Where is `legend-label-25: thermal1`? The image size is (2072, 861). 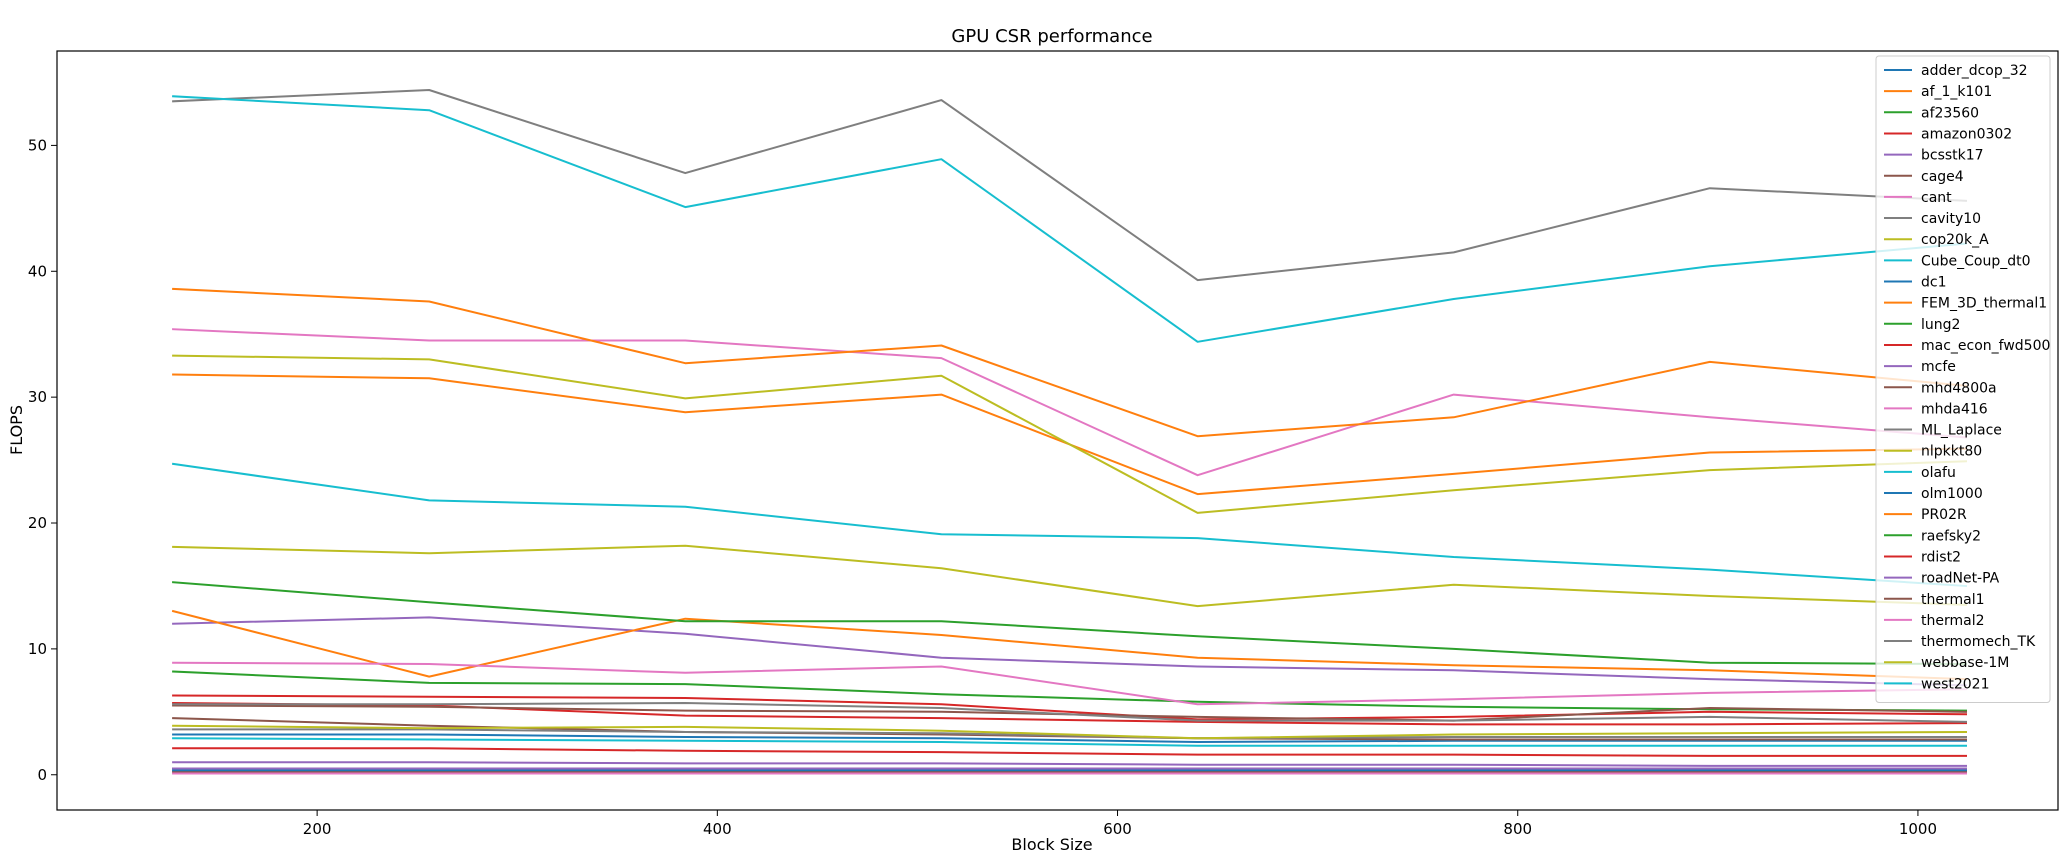
legend-label-25: thermal1 is located at coordinates (1953, 600).